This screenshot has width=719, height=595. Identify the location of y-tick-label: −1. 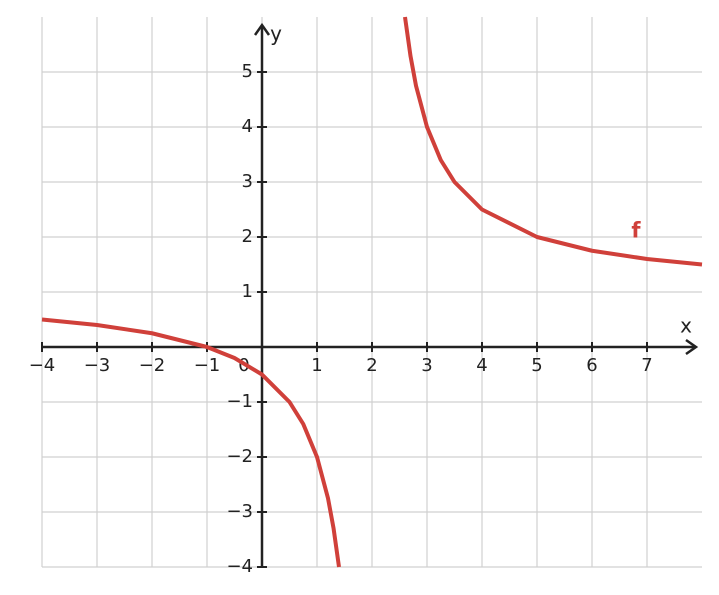
(239, 401).